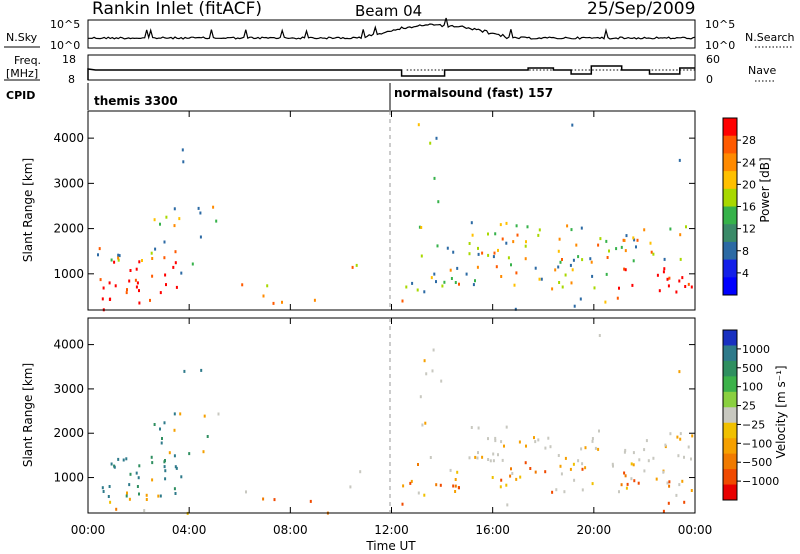 The height and width of the screenshot is (554, 800). What do you see at coordinates (760, 481) in the screenshot?
I see `colorbar-tick-label: −1000` at bounding box center [760, 481].